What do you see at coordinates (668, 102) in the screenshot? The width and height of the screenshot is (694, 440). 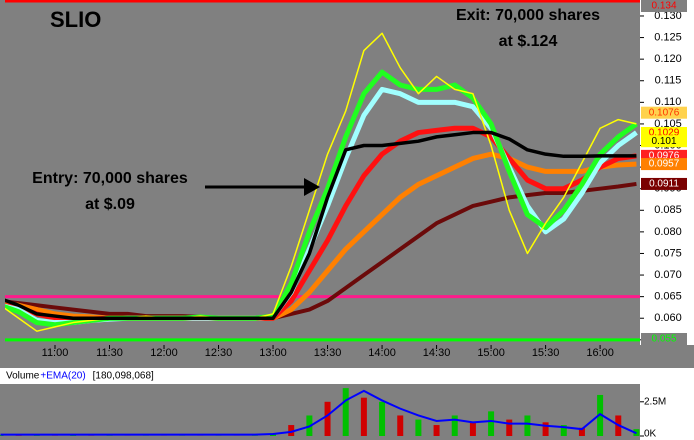 I see `y-tick-label: 0.110` at bounding box center [668, 102].